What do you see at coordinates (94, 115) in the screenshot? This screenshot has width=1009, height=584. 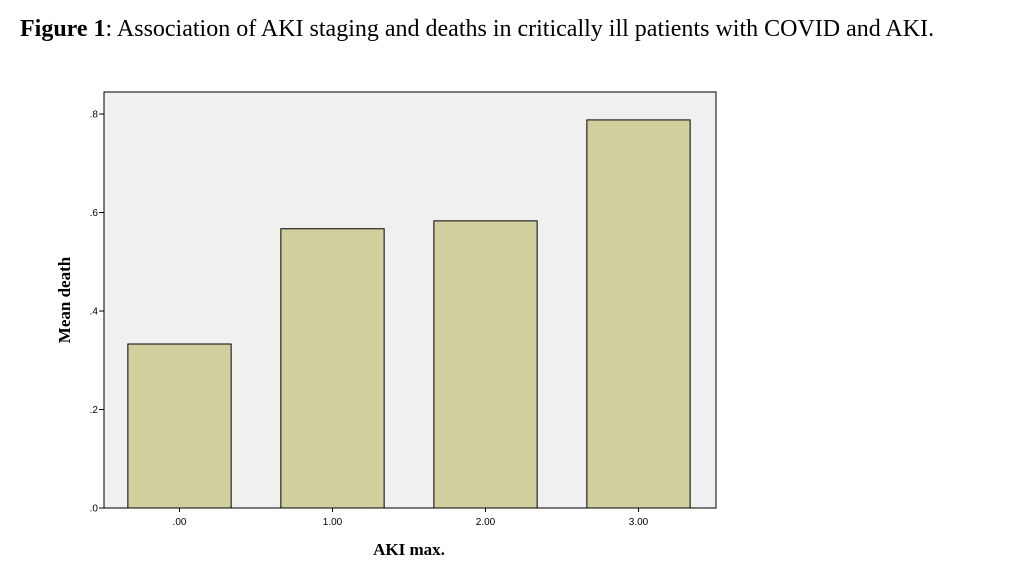 I see `y-tick-label: .8` at bounding box center [94, 115].